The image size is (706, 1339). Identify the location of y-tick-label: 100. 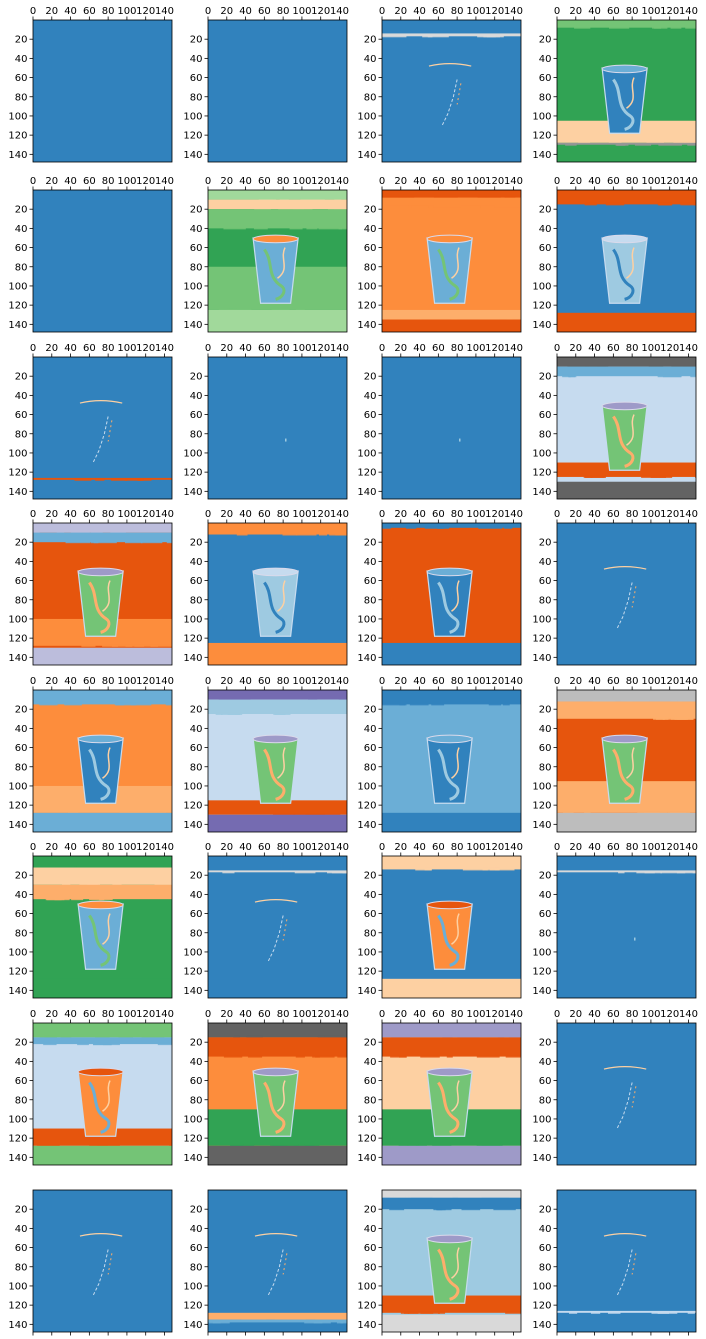
(17, 453).